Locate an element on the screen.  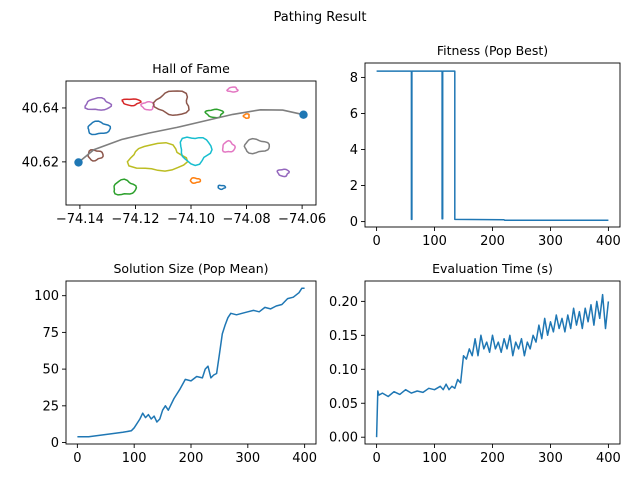
x-tick-label: −74.14 is located at coordinates (80, 219).